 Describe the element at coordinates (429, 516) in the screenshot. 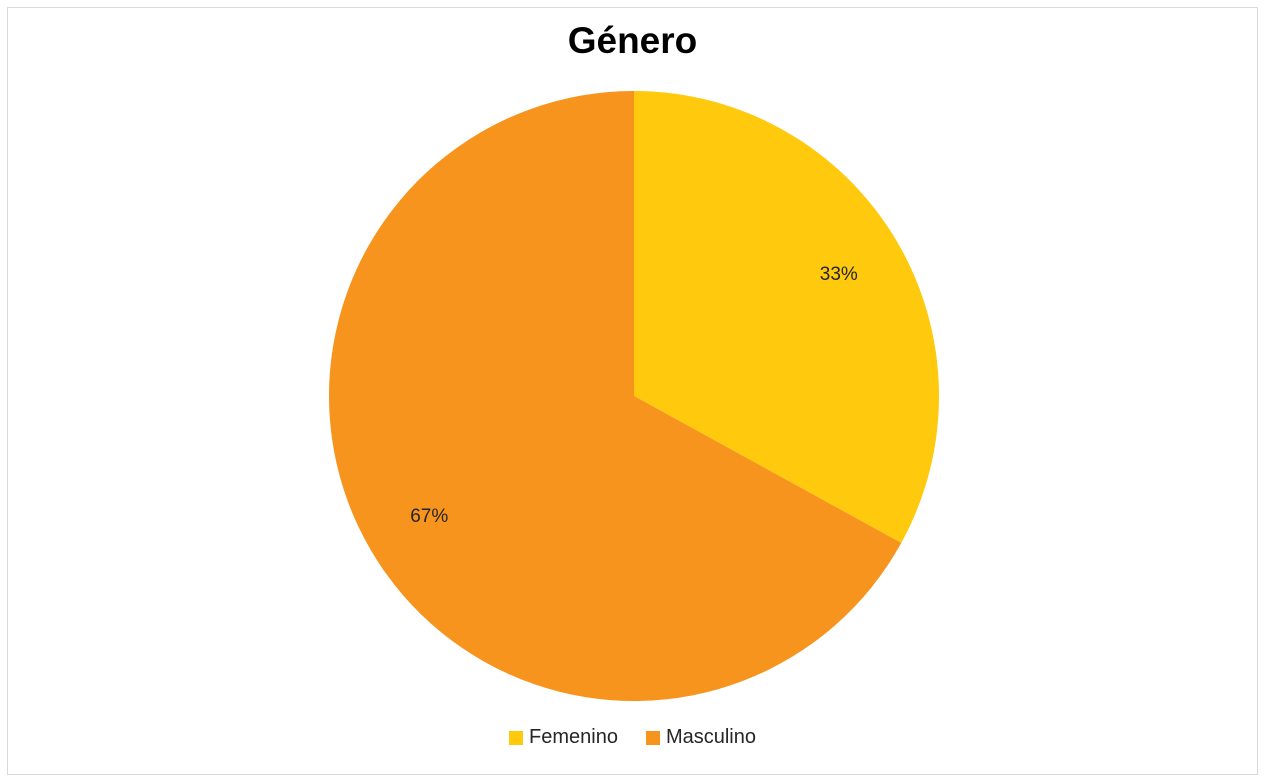

I see `data-label-masculino: 67%` at that location.